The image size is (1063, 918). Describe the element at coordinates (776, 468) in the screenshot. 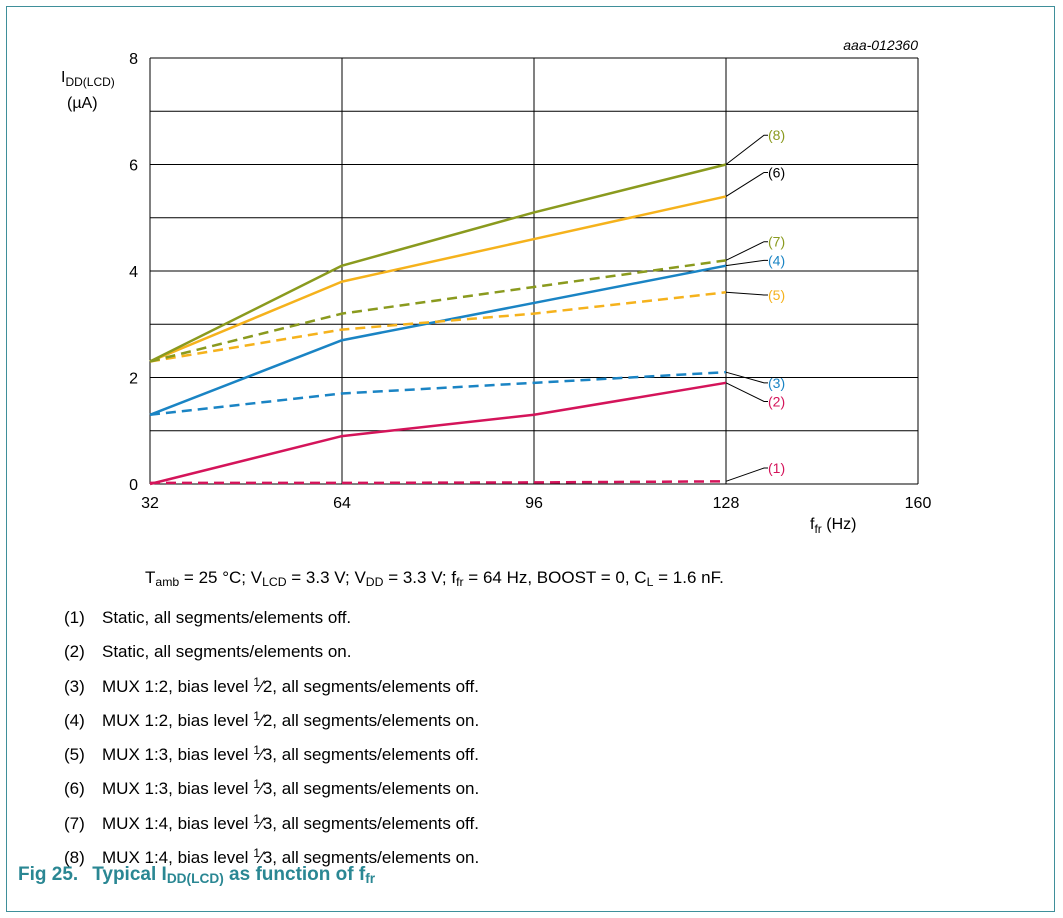

I see `series-label: (1)` at that location.